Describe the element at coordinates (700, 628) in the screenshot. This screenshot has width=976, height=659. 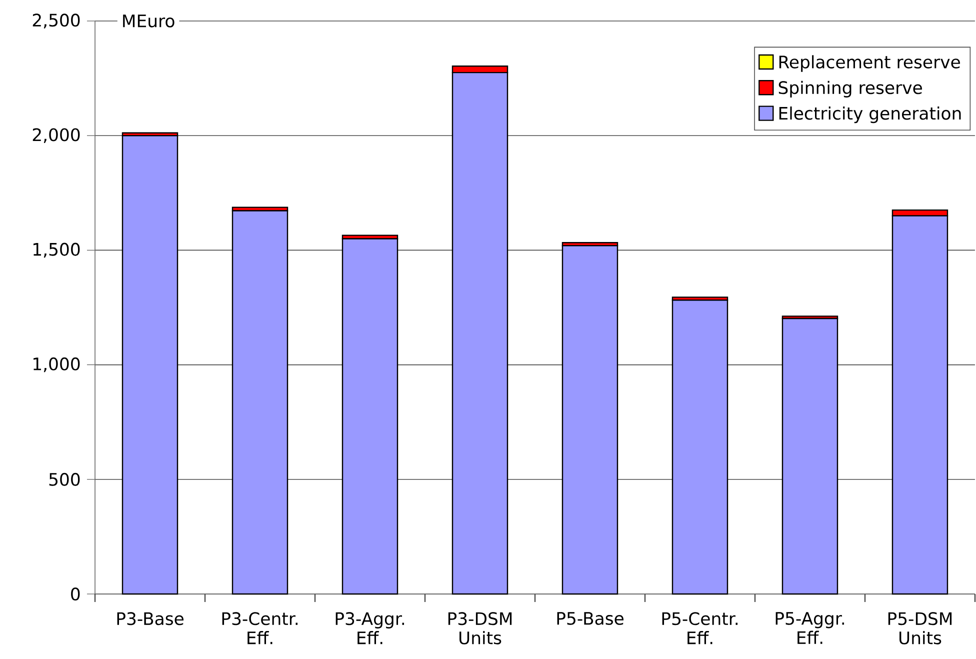
I see `x-tick-label: P5-Centr. Eff.` at that location.